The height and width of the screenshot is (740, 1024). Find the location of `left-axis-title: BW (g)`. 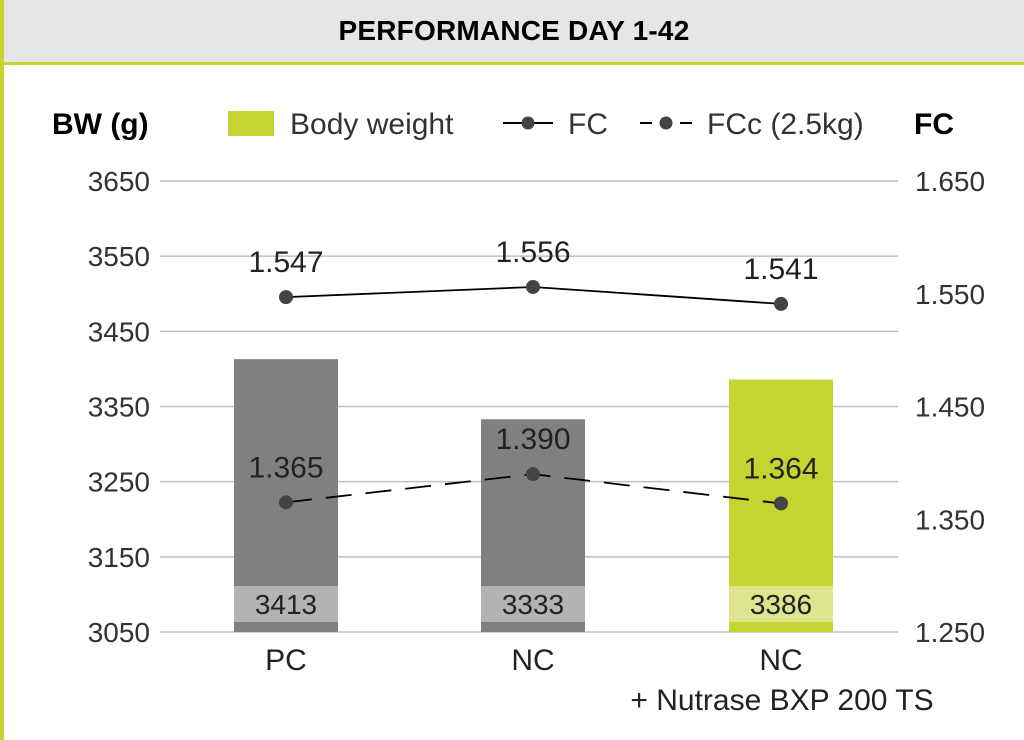

left-axis-title: BW (g) is located at coordinates (100, 124).